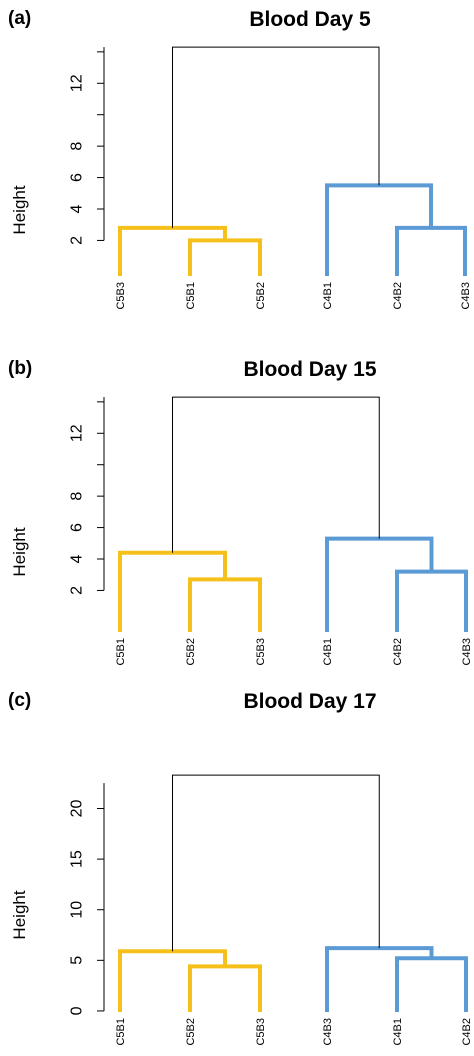 This screenshot has width=474, height=1056. I want to click on chart-title: Blood Day 17, so click(309, 701).